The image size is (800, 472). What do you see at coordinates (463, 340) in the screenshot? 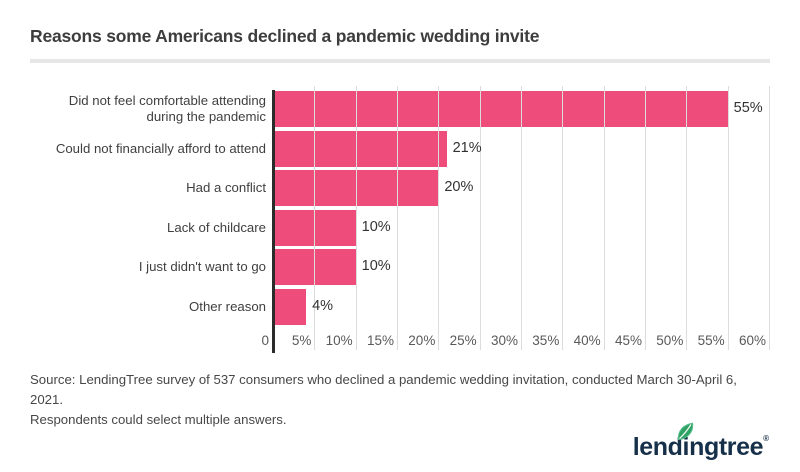
I see `x-tick-label: 25%` at bounding box center [463, 340].